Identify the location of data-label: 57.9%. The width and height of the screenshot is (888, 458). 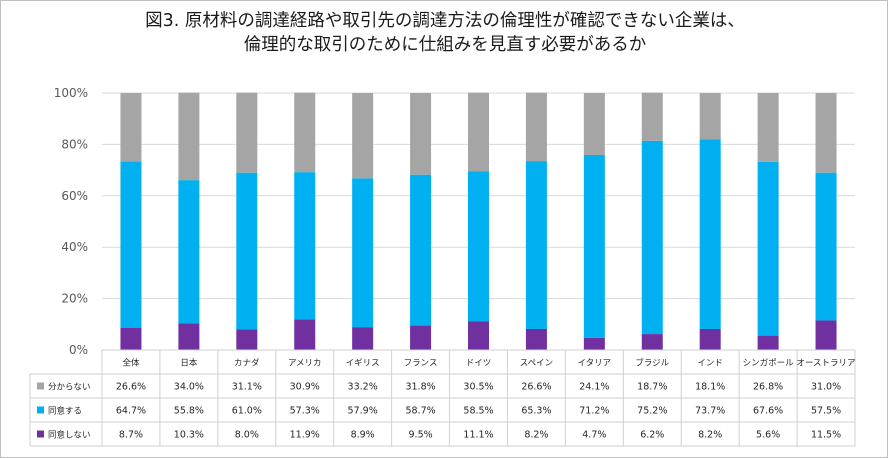
(363, 411).